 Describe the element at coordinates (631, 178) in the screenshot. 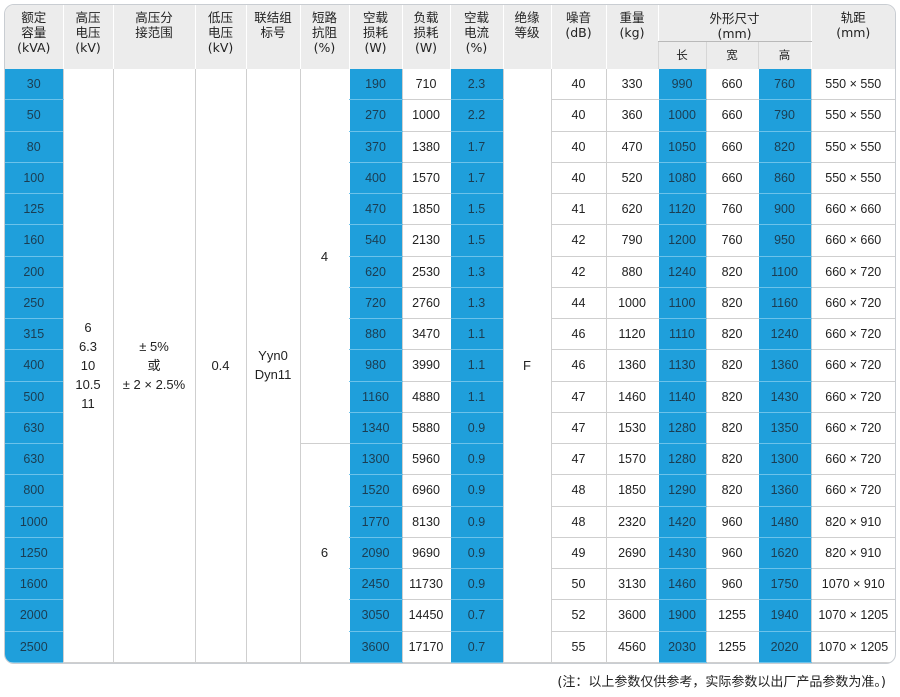

I see `cell-weight: 520` at that location.